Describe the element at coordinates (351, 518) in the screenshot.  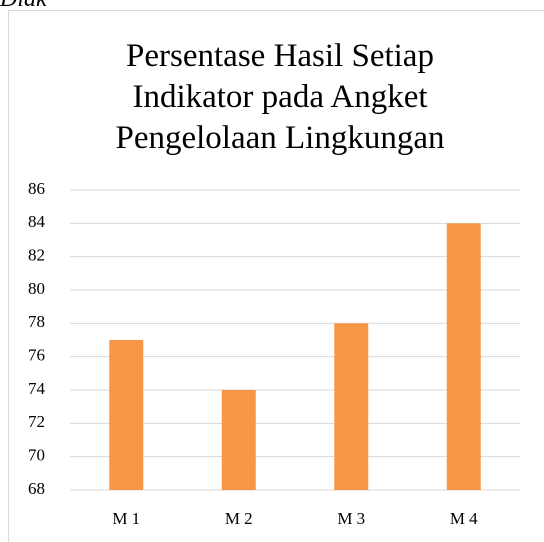
I see `x-tick-label: M 3` at that location.